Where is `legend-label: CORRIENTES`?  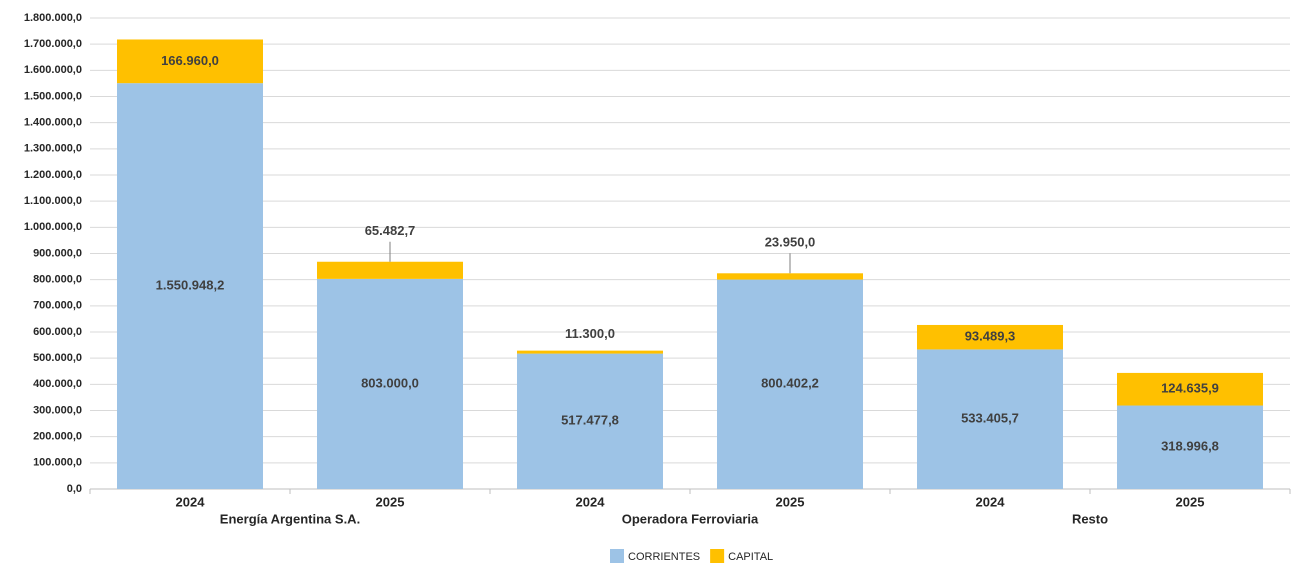 legend-label: CORRIENTES is located at coordinates (664, 557).